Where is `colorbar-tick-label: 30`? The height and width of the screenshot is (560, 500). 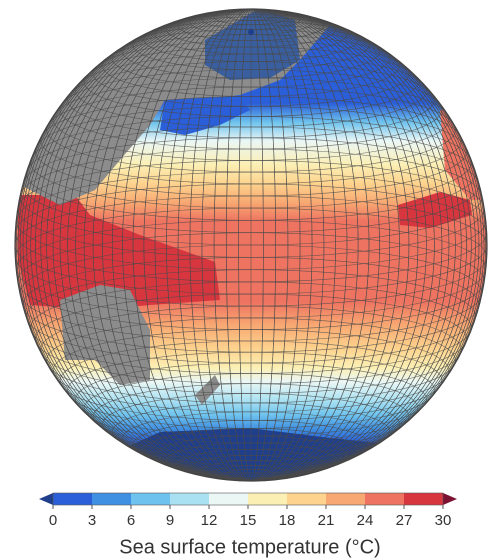 colorbar-tick-label: 30 is located at coordinates (443, 520).